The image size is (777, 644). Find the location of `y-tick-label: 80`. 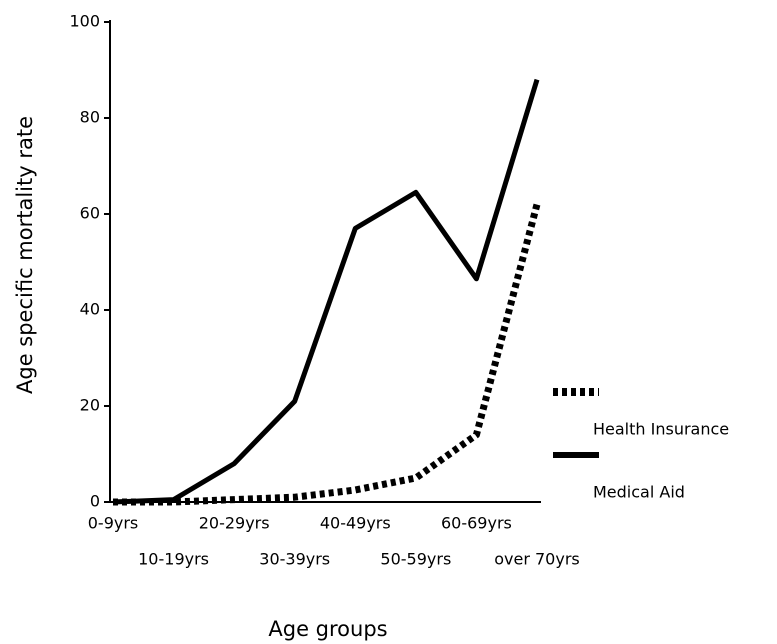

y-tick-label: 80 is located at coordinates (90, 117).